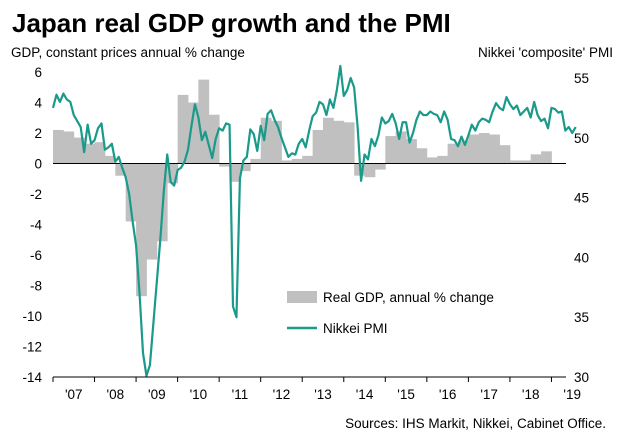 Image resolution: width=627 pixels, height=442 pixels. I want to click on x-tick-label: '16, so click(448, 394).